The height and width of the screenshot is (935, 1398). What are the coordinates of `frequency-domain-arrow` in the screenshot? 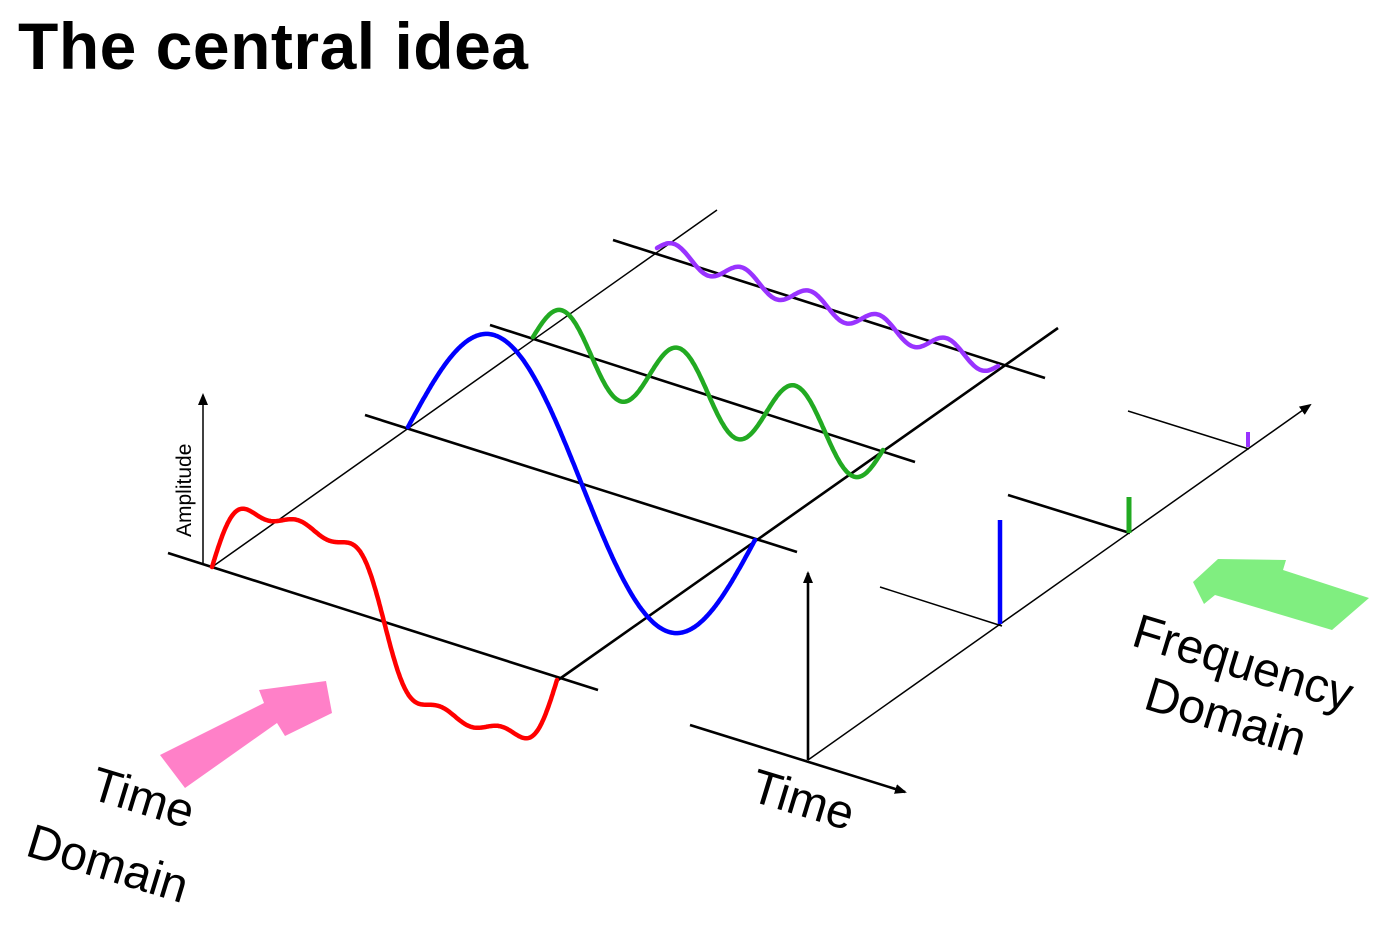 It's located at (1281, 594).